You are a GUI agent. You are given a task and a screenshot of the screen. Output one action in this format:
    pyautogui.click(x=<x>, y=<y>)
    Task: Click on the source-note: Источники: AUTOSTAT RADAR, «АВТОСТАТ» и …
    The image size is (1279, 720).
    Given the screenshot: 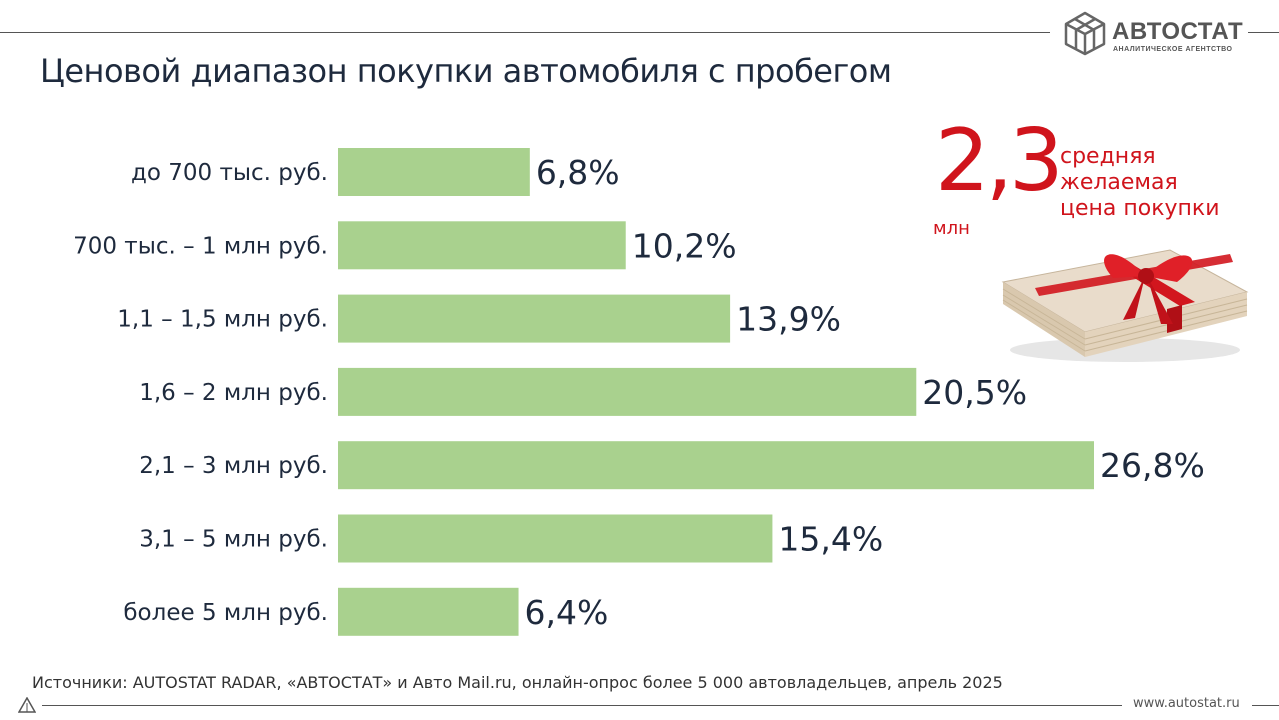 What is the action you would take?
    pyautogui.click(x=517, y=682)
    